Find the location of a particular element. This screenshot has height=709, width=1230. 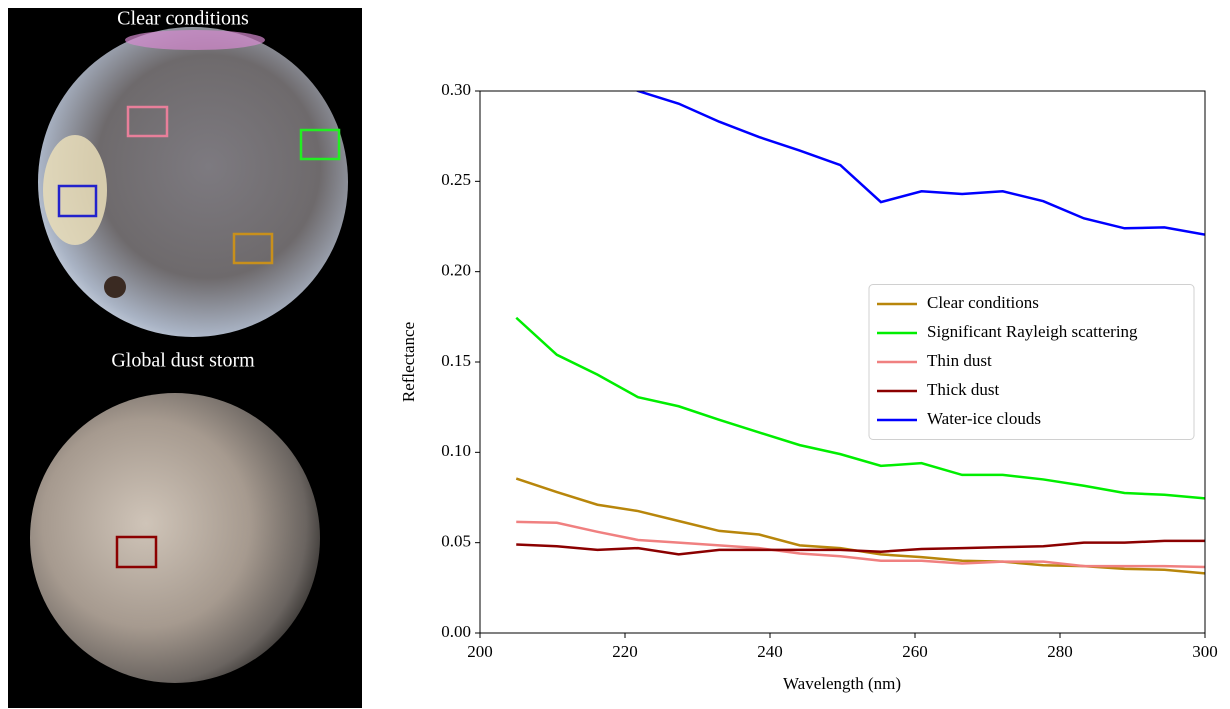

y-tick-label: 0.20 is located at coordinates (456, 270).